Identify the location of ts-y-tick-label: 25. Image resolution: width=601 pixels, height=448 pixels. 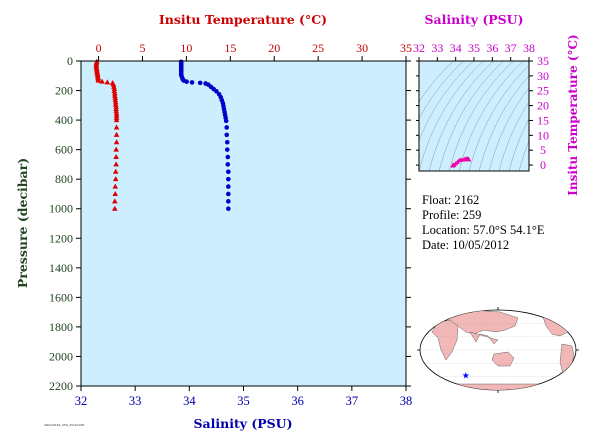
(543, 91).